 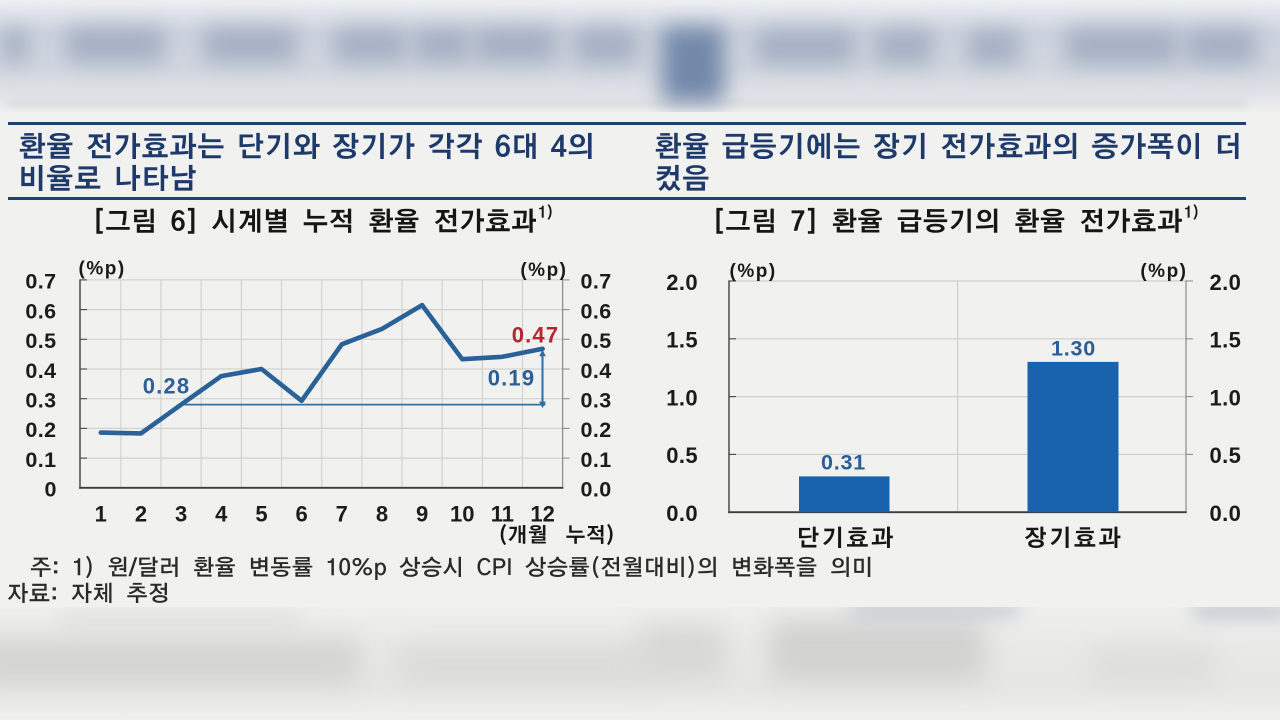 What do you see at coordinates (261, 514) in the screenshot?
I see `svg-text: 5` at bounding box center [261, 514].